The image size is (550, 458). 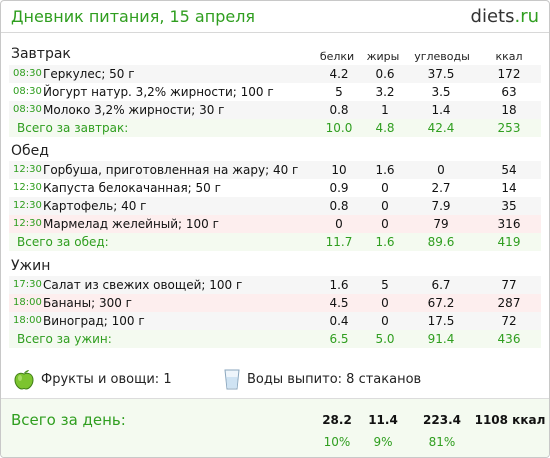 I want to click on day-carbs: 223.4, so click(x=442, y=420).